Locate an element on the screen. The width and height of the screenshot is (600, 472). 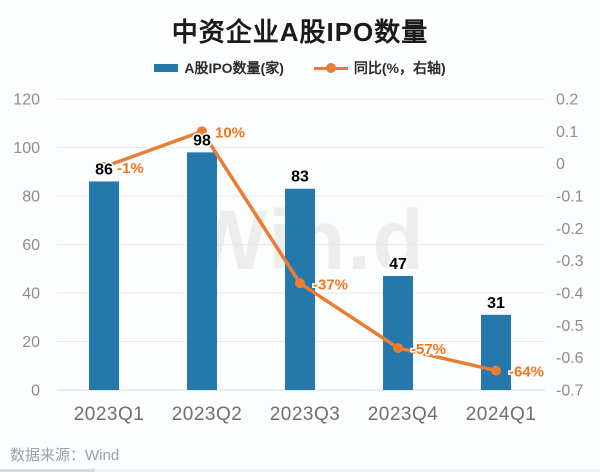
right-axis-tick-label: -0.2 is located at coordinates (570, 229).